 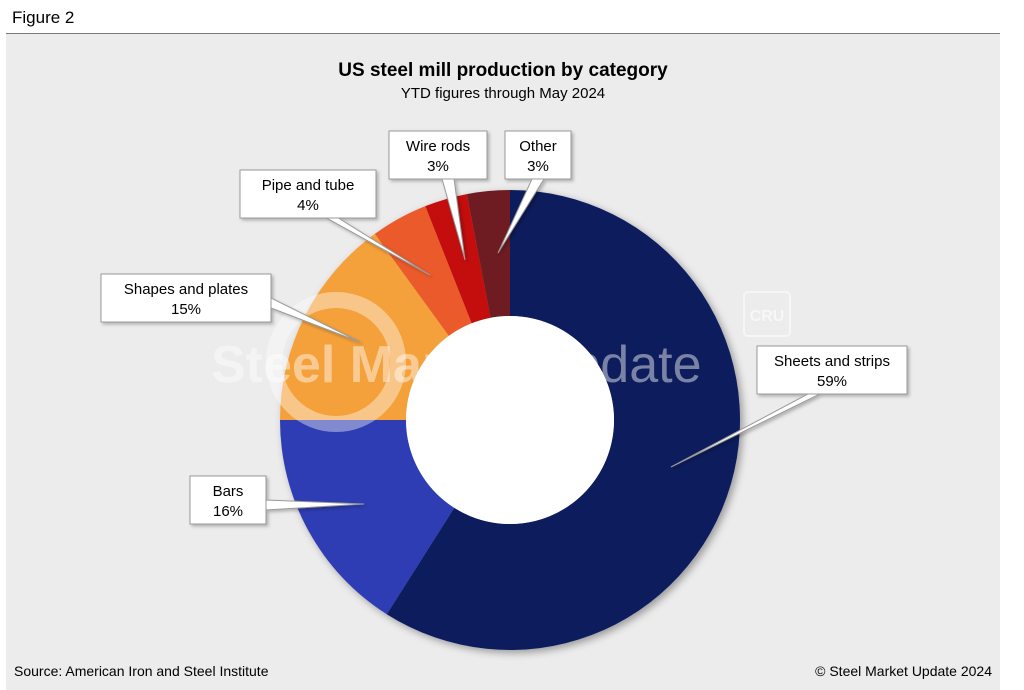 I want to click on callout-shapes-and-plates: Shapes and plates 15%, so click(x=230, y=308).